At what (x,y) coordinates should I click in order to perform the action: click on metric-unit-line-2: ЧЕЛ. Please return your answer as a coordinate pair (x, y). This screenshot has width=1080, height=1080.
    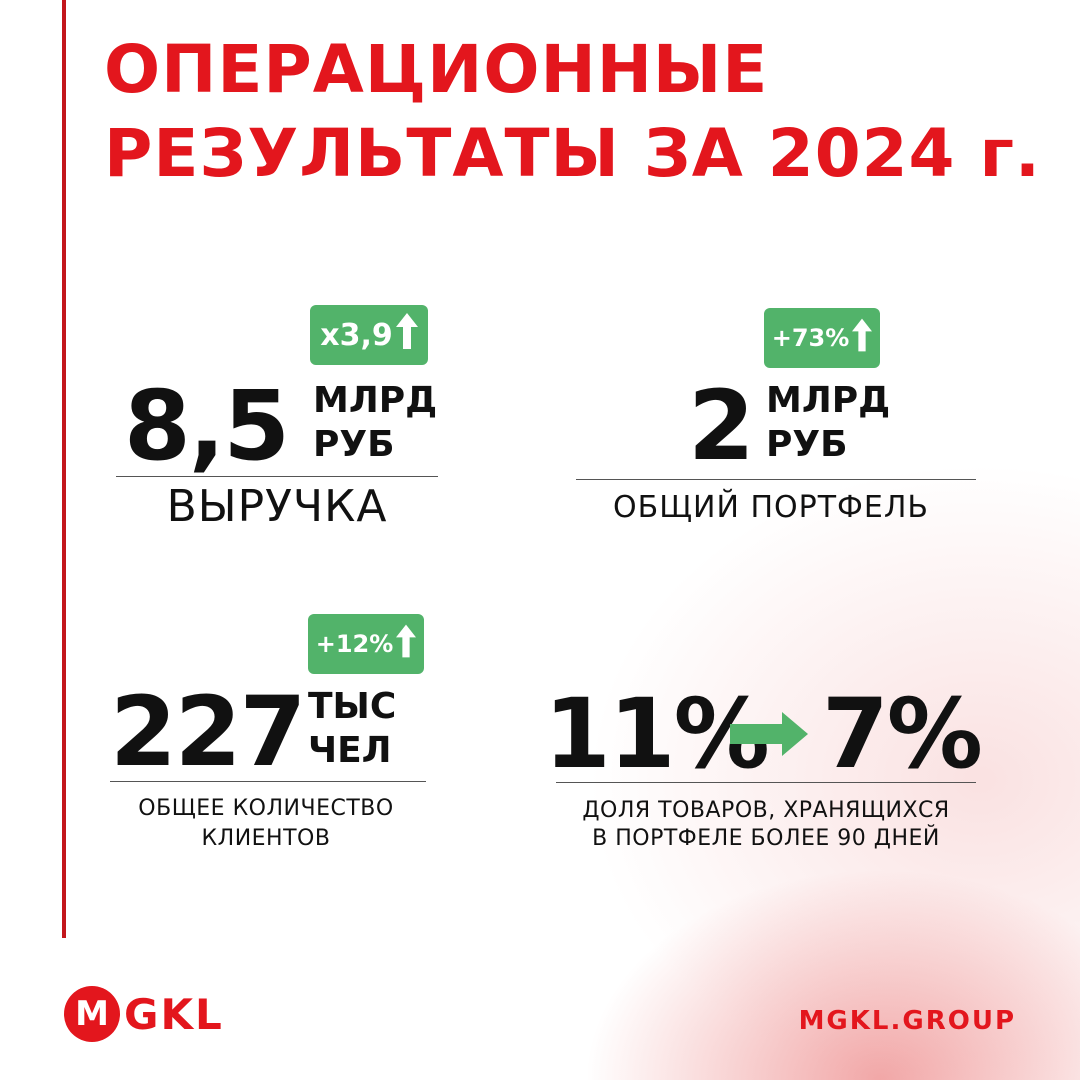
    Looking at the image, I should click on (350, 750).